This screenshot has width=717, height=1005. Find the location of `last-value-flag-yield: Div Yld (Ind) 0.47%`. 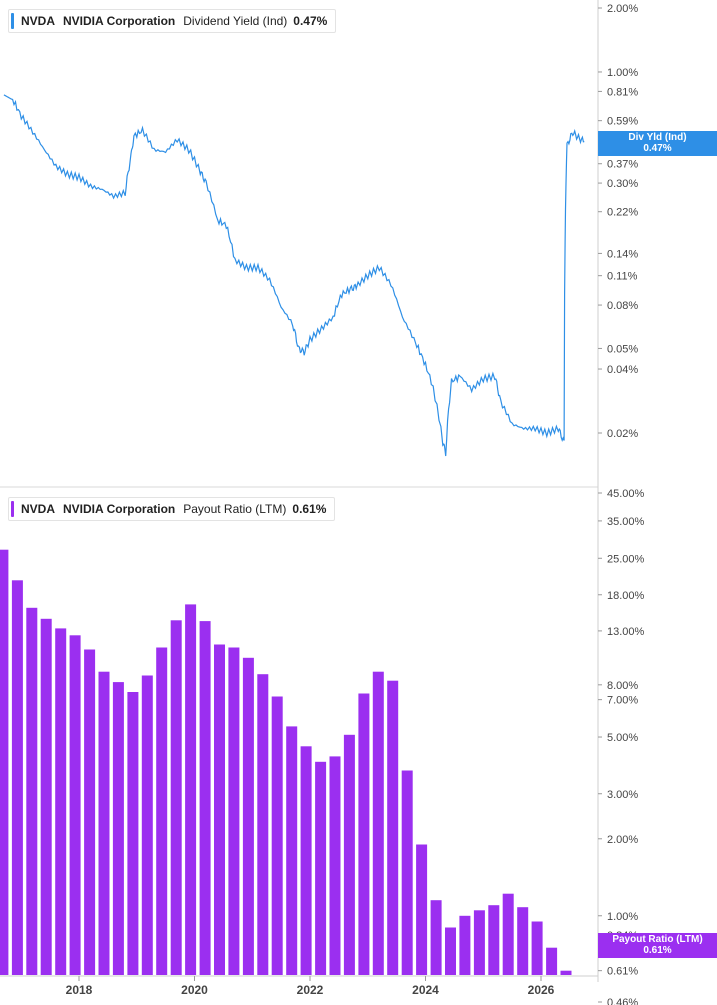

last-value-flag-yield: Div Yld (Ind) 0.47% is located at coordinates (657, 143).